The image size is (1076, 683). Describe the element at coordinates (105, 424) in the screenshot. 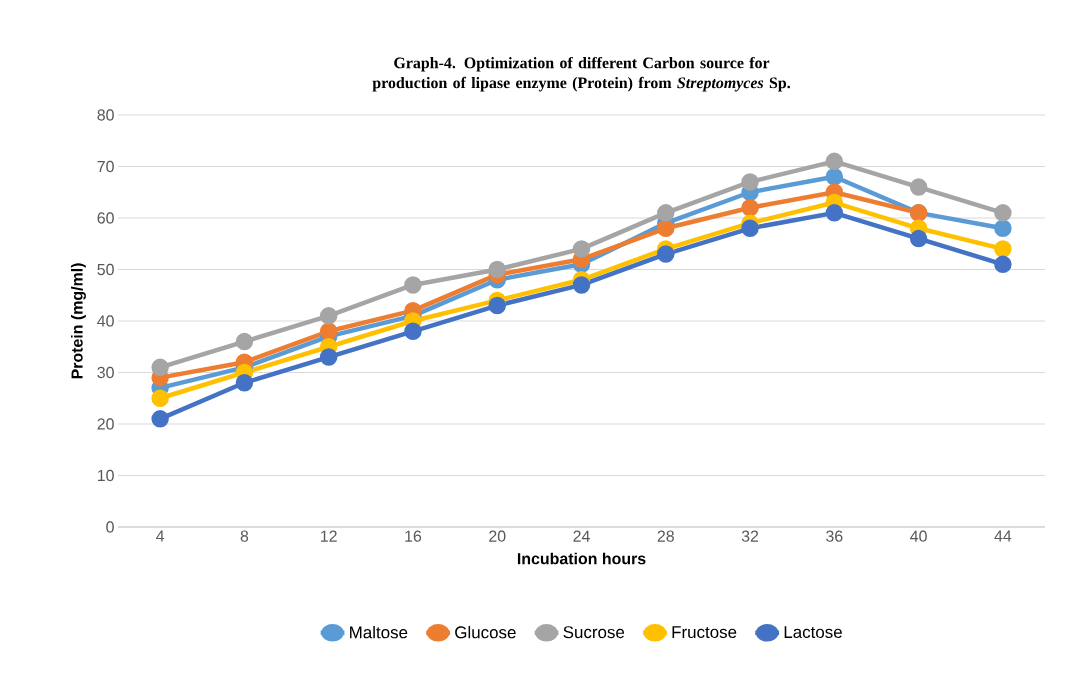

I see `y-tick-label: 20` at that location.